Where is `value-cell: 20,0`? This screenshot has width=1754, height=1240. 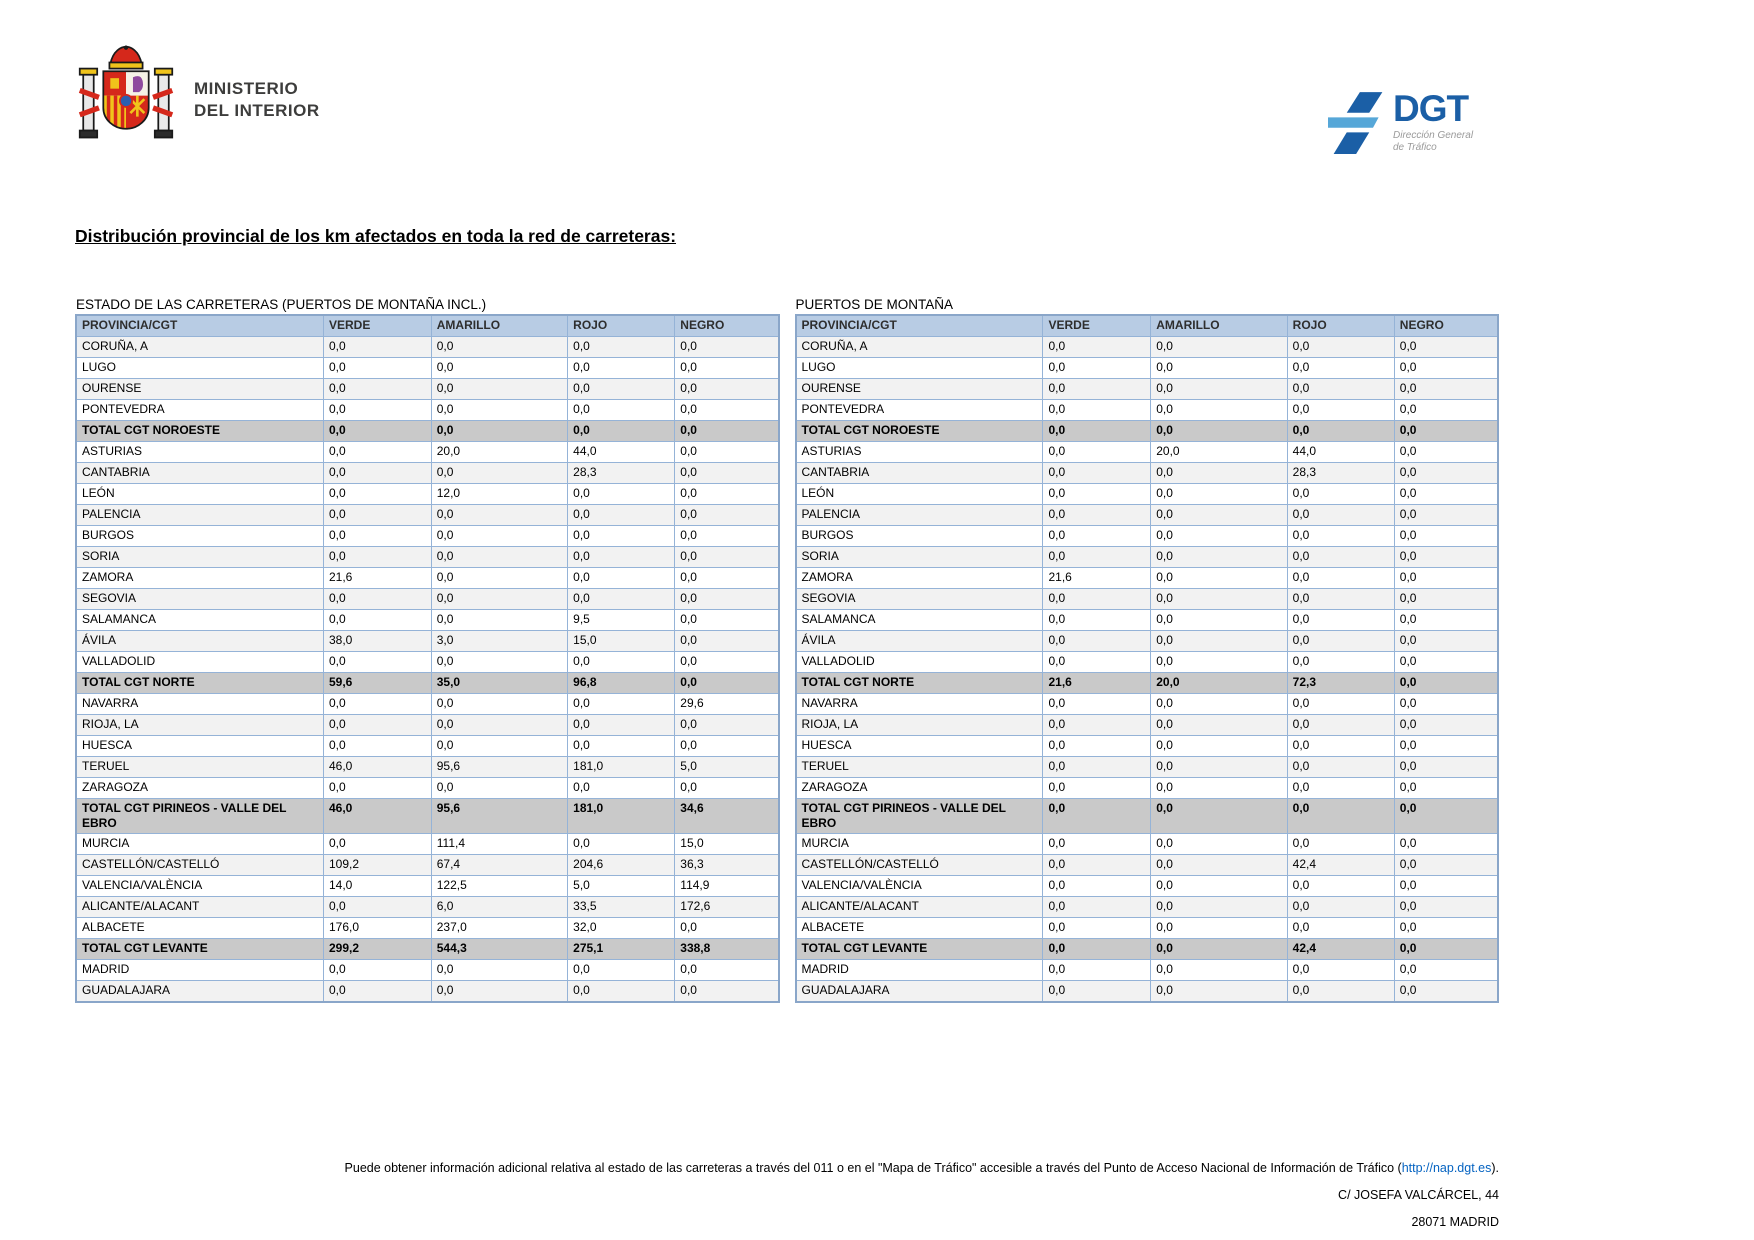
value-cell: 20,0 is located at coordinates (499, 452).